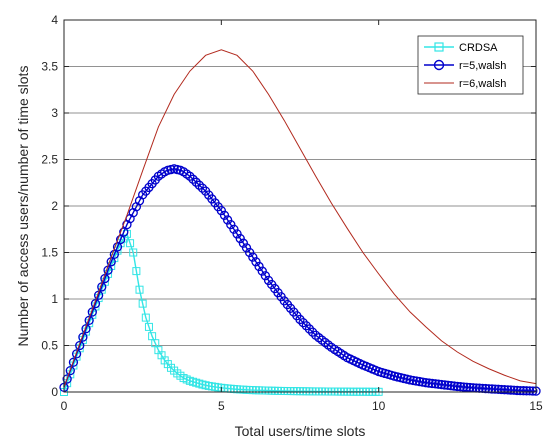  Describe the element at coordinates (64, 406) in the screenshot. I see `x-tick-label: 0` at that location.